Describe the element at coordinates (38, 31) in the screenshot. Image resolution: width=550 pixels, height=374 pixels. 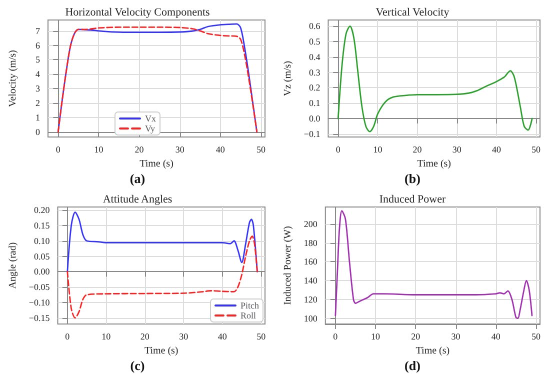
I see `y-tick-label: 7` at that location.